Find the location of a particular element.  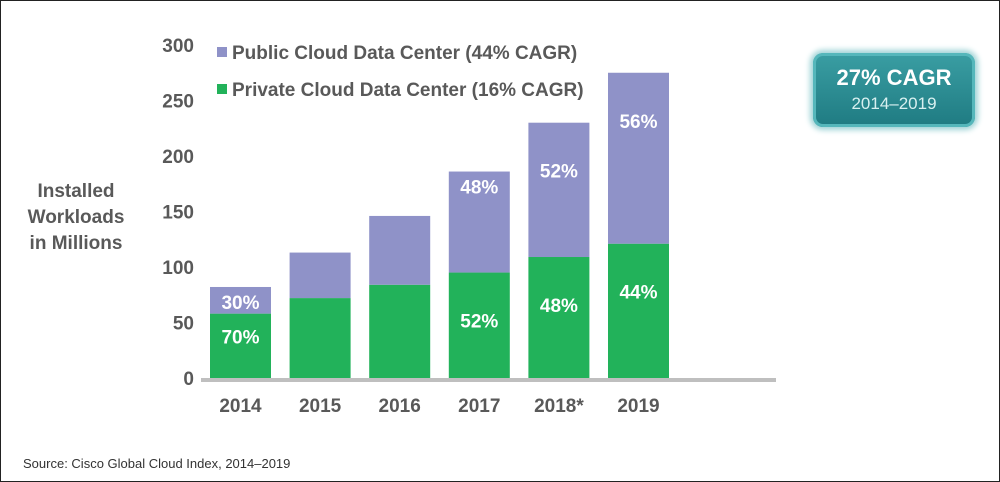

bar-percent-label: 56% is located at coordinates (638, 122).